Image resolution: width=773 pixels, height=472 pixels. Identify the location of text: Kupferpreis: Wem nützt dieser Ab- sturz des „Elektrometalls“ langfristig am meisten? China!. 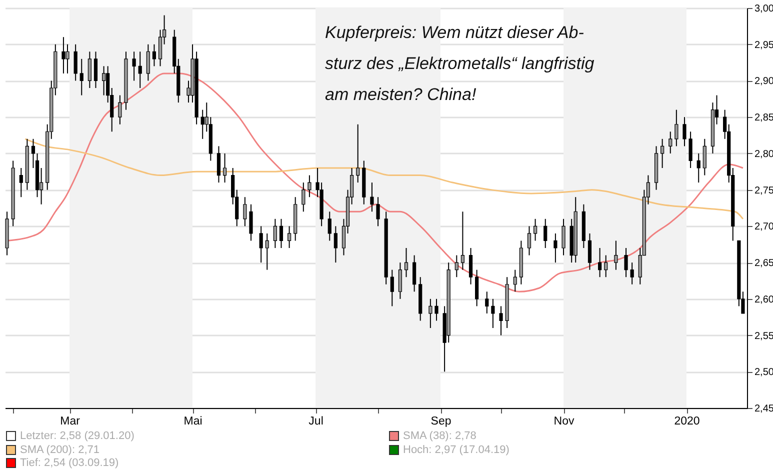
(460, 63).